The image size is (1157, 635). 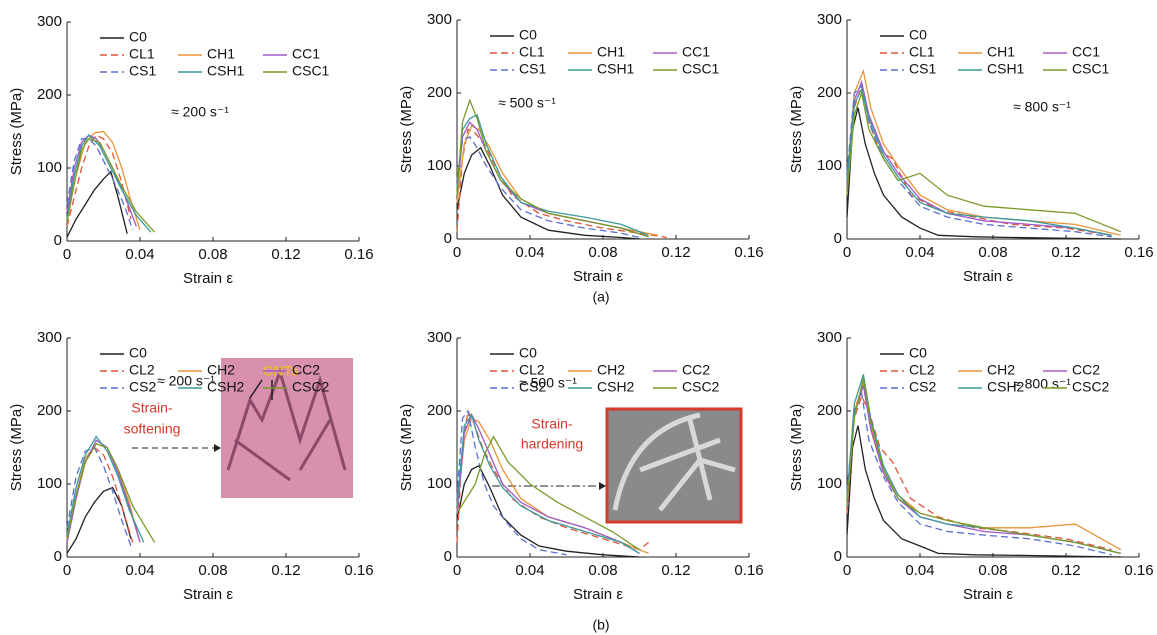 What do you see at coordinates (552, 444) in the screenshot?
I see `callout-text: hardening` at bounding box center [552, 444].